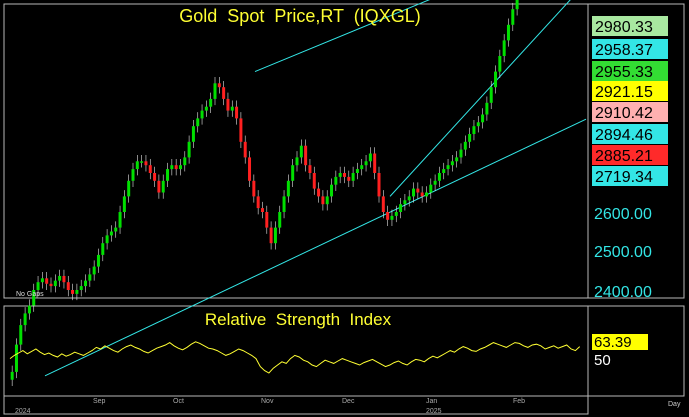  I want to click on price-label-3: 2921.15, so click(624, 92).